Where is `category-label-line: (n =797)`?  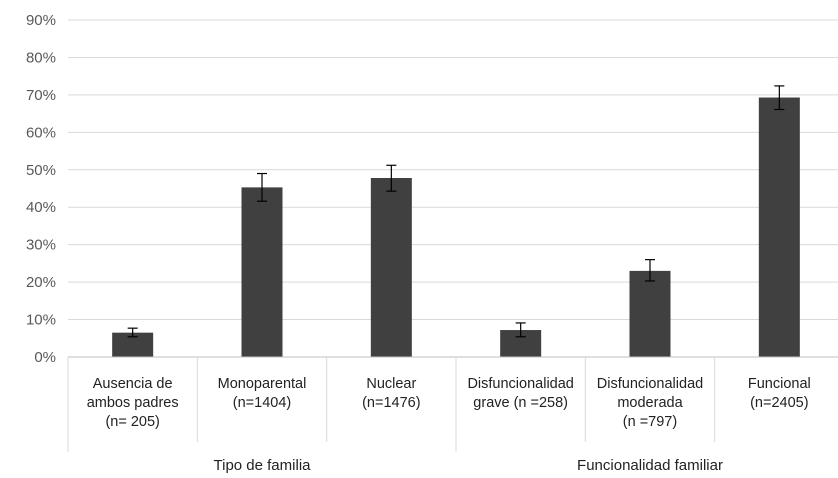 category-label-line: (n =797) is located at coordinates (650, 422).